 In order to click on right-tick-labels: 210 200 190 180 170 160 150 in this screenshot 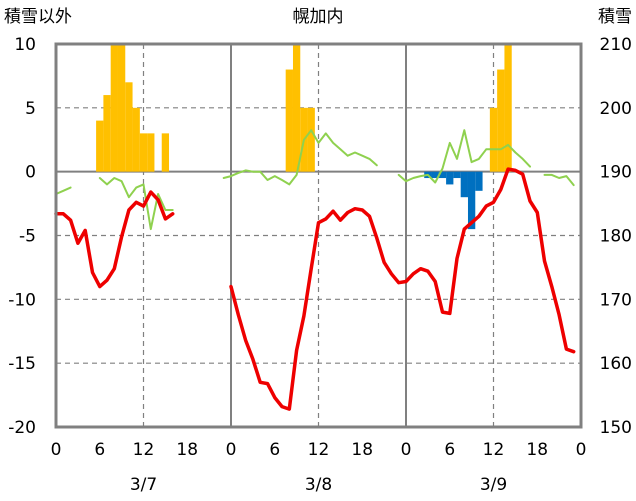, I will do `click(616, 236)`.